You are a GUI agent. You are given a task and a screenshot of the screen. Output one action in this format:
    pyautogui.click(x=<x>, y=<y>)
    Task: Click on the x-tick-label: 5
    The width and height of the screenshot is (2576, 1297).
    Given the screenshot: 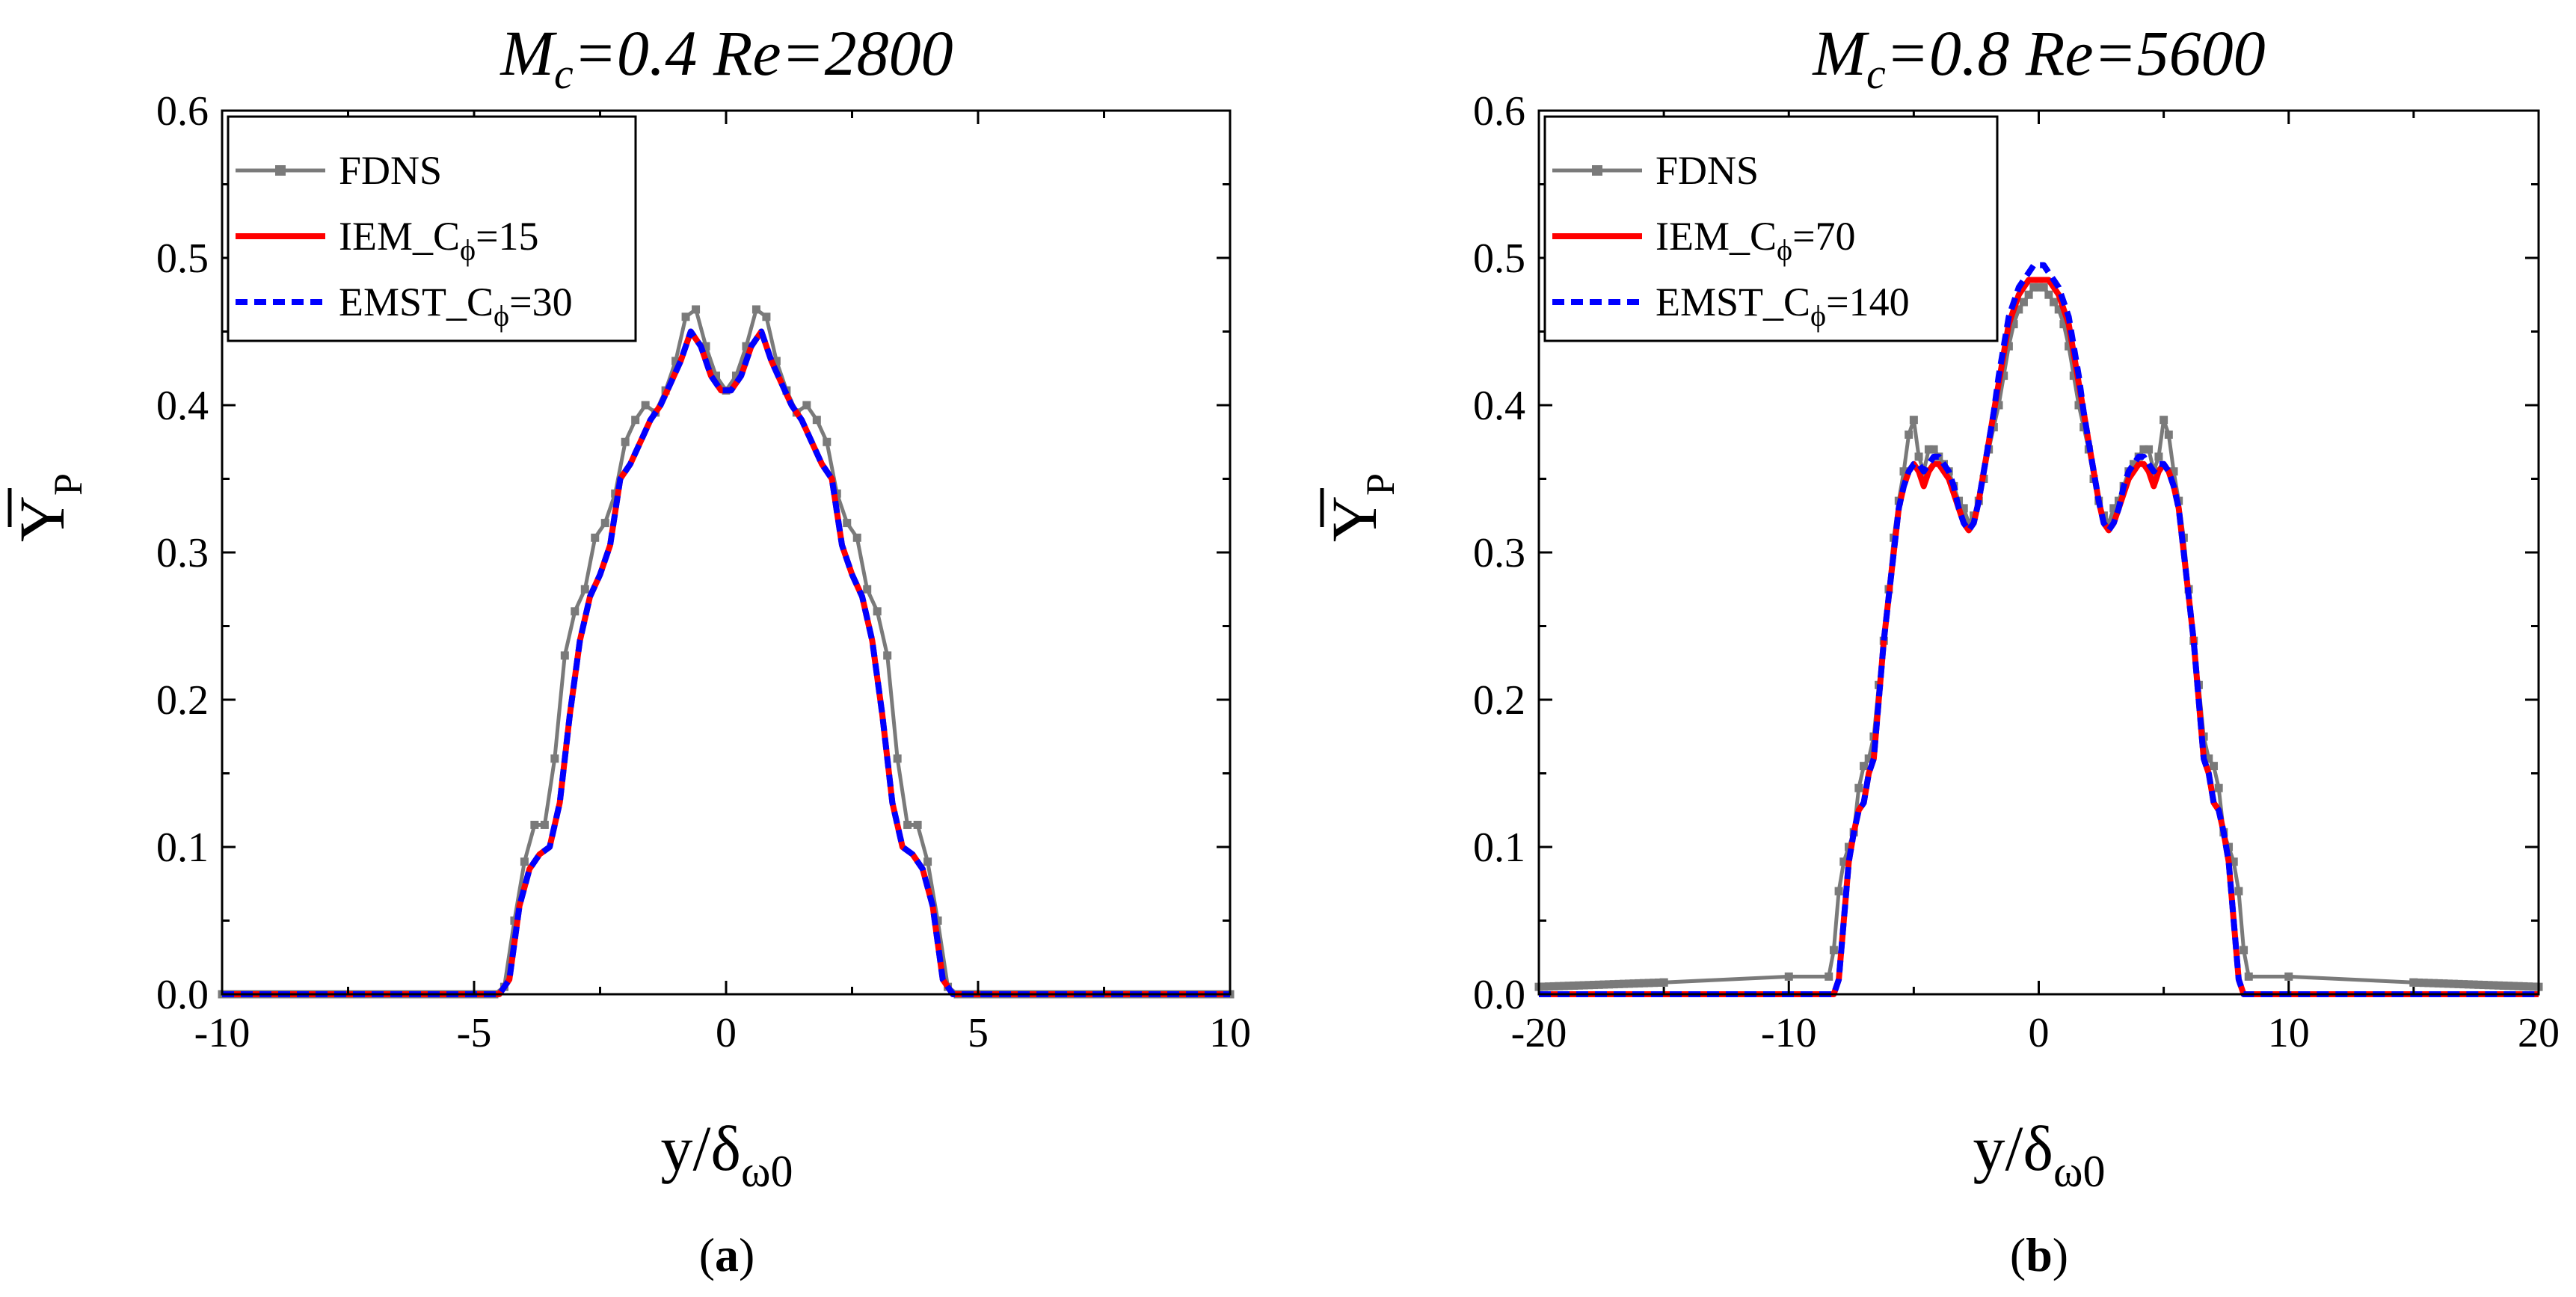 What is the action you would take?
    pyautogui.click(x=978, y=1033)
    